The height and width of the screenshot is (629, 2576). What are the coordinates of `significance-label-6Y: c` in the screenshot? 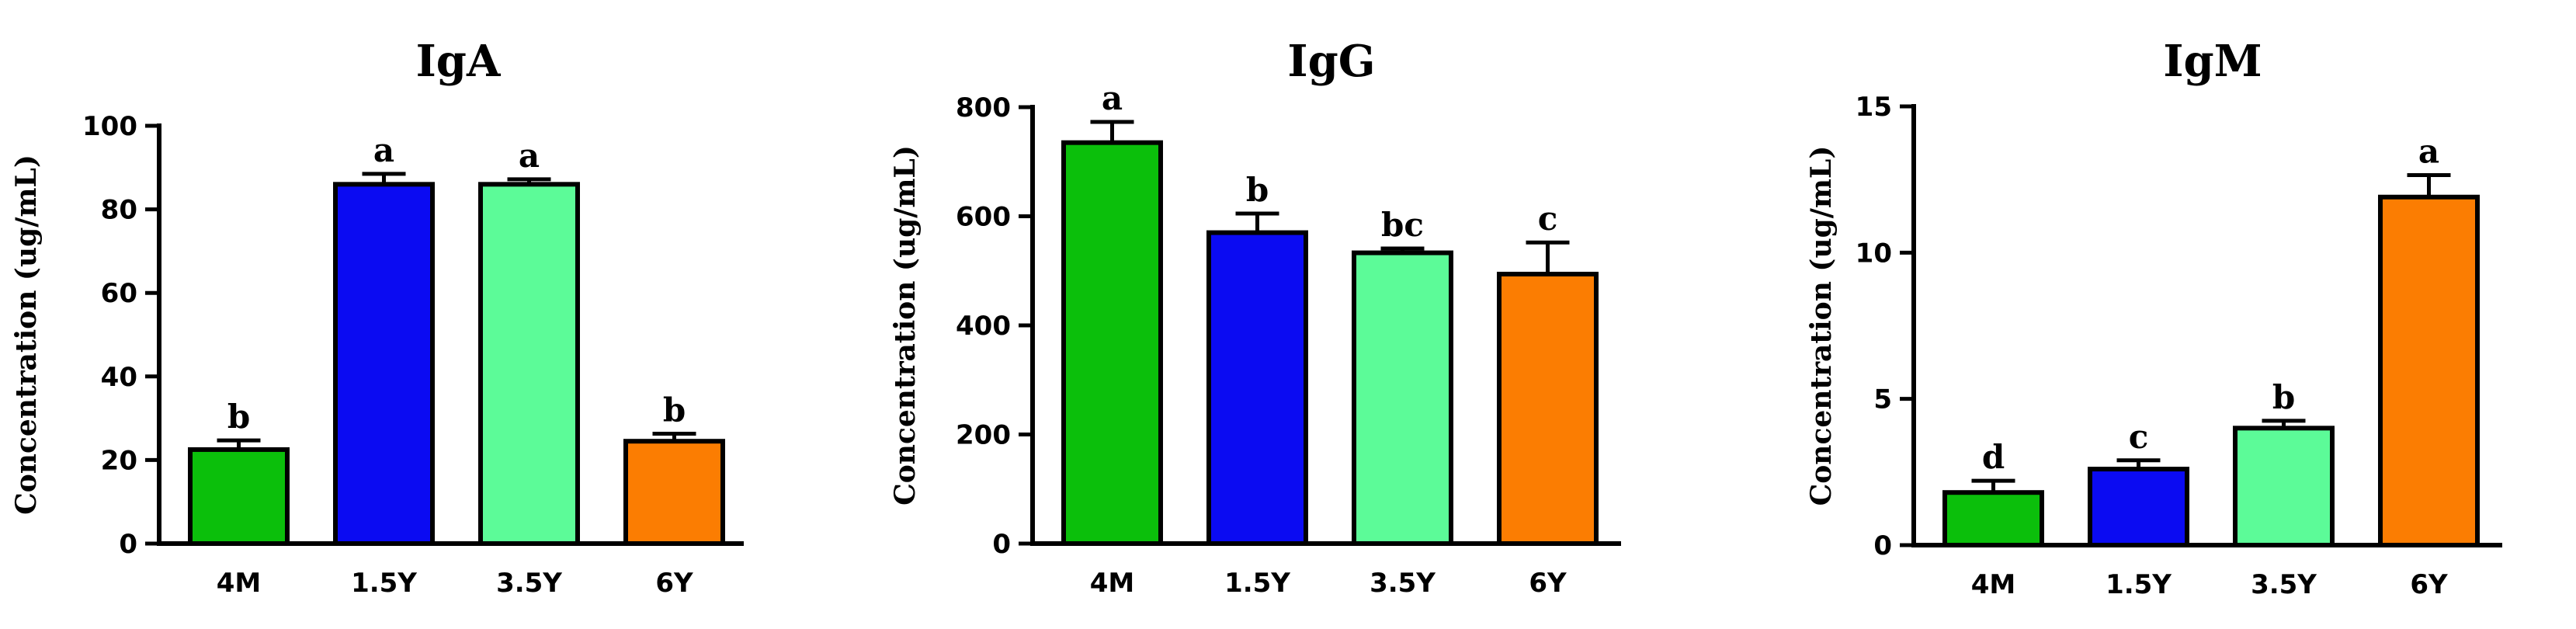 It's located at (1548, 219).